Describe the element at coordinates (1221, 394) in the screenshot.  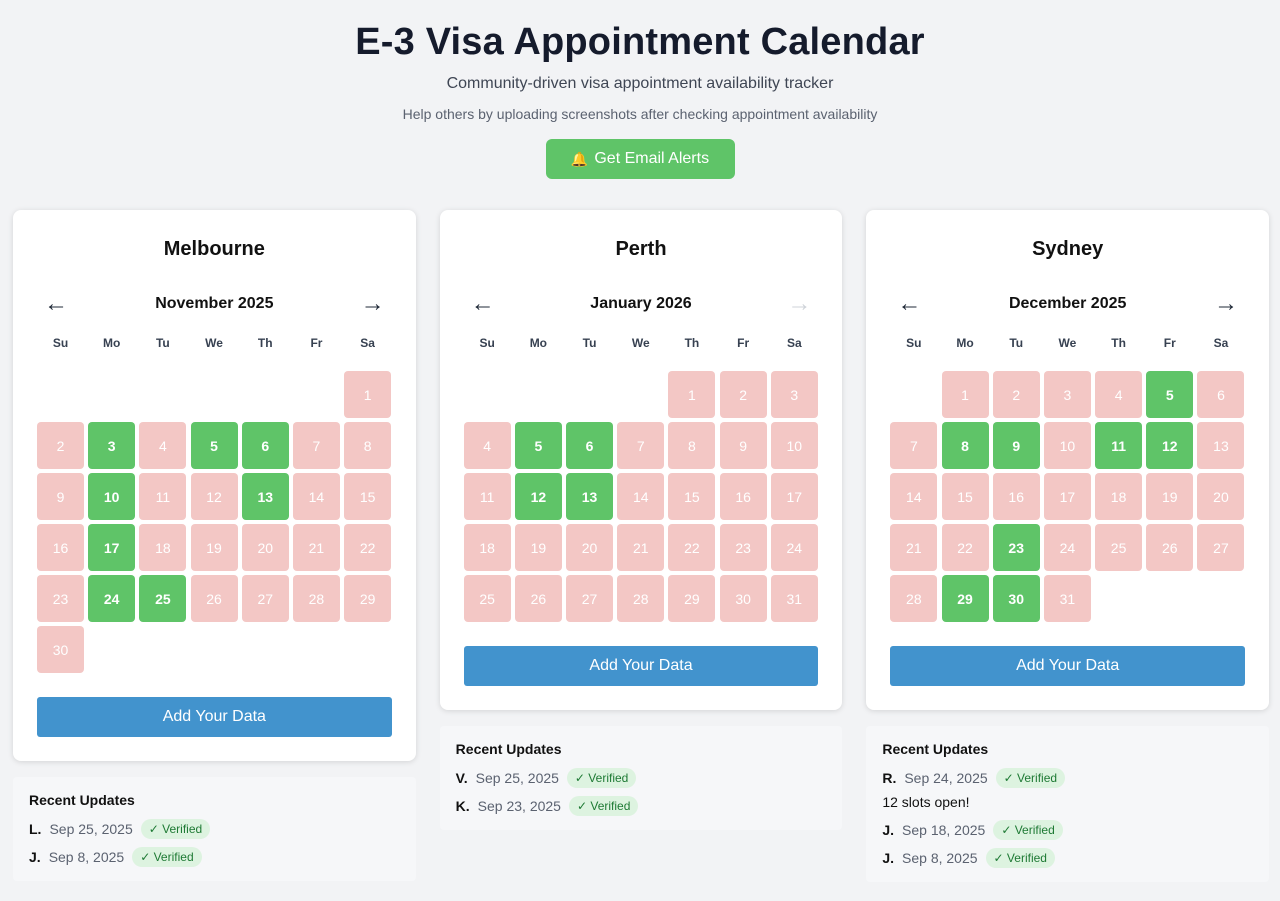
I see `unavailable-day: 6` at that location.